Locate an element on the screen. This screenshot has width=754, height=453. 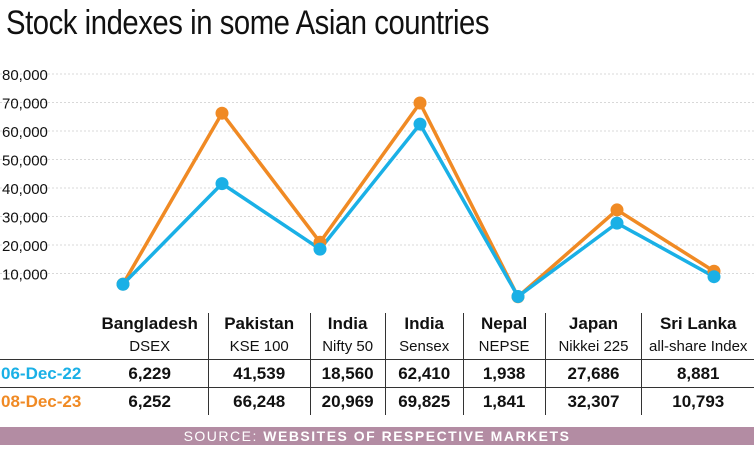
index-nikkei225: Nikkei 225 is located at coordinates (593, 347).